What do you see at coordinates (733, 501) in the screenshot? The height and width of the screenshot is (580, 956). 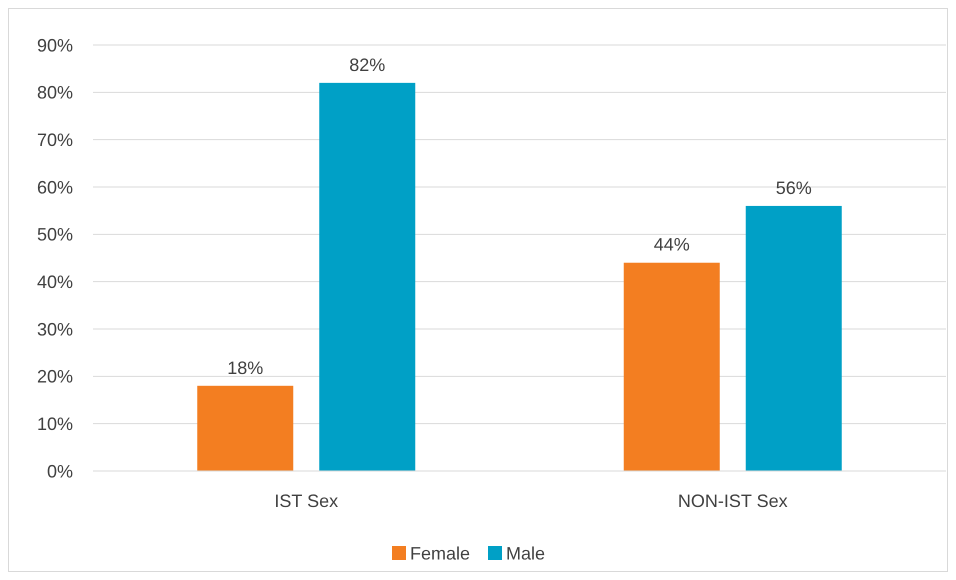 I see `x-tick-label: NON-IST Sex` at bounding box center [733, 501].